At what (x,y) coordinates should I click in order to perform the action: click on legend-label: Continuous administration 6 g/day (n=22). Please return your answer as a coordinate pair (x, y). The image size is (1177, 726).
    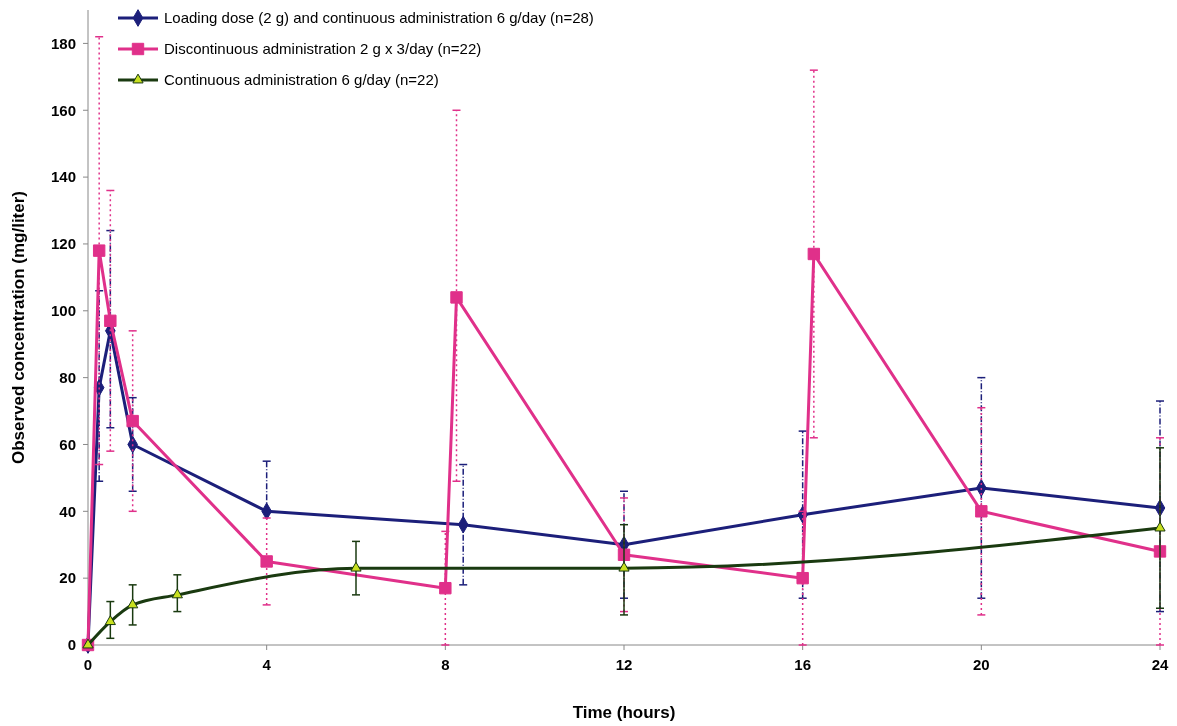
    Looking at the image, I should click on (301, 80).